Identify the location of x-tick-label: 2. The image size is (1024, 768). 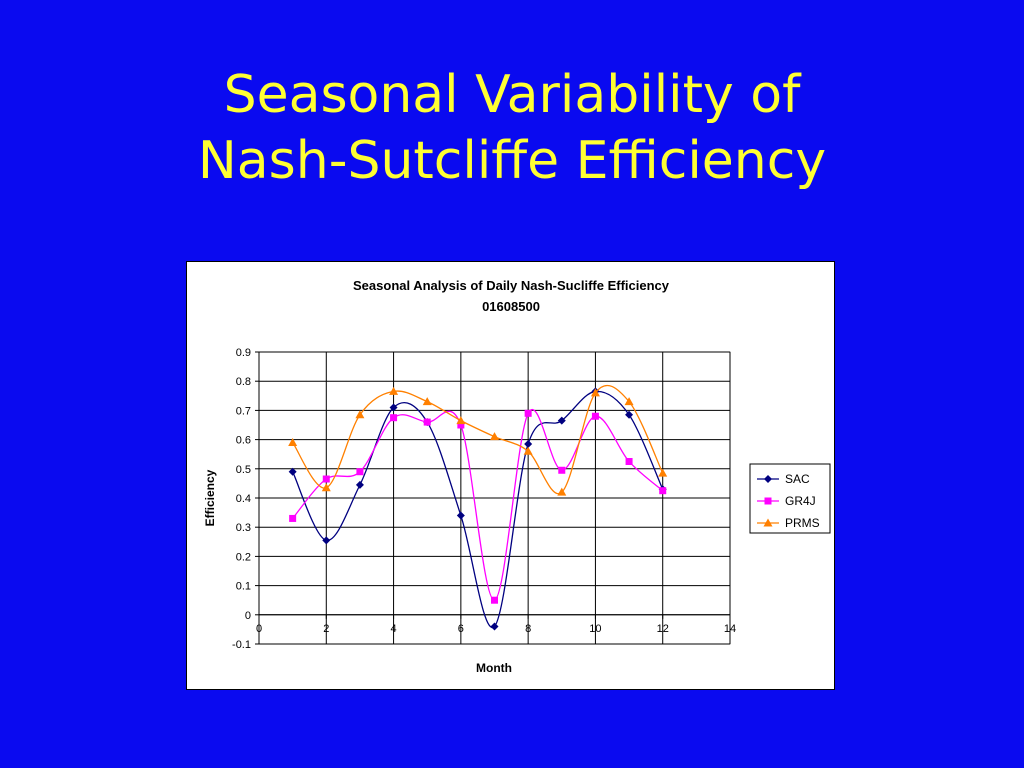
(326, 629).